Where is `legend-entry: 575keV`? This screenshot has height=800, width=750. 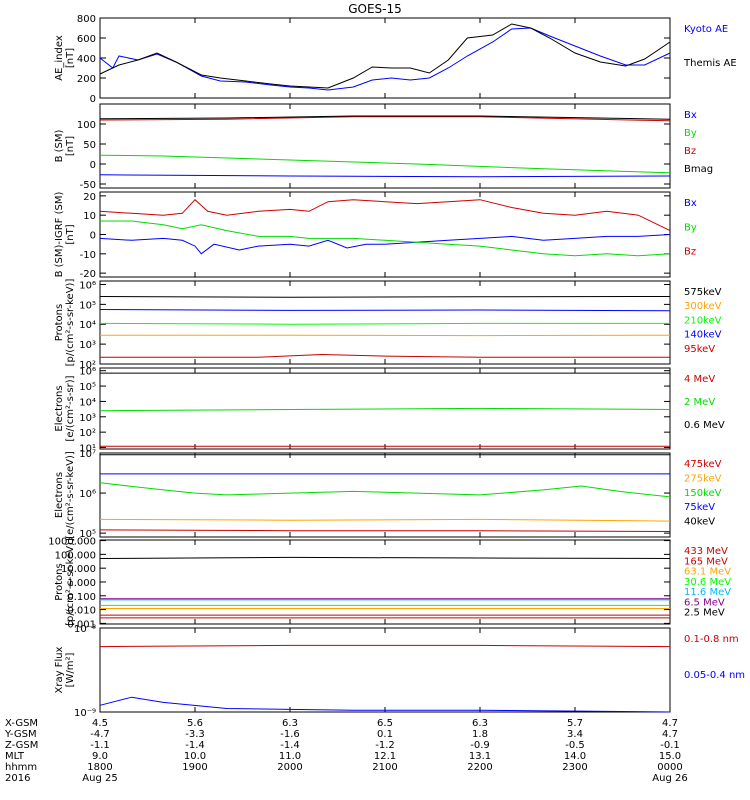 legend-entry: 575keV is located at coordinates (703, 292).